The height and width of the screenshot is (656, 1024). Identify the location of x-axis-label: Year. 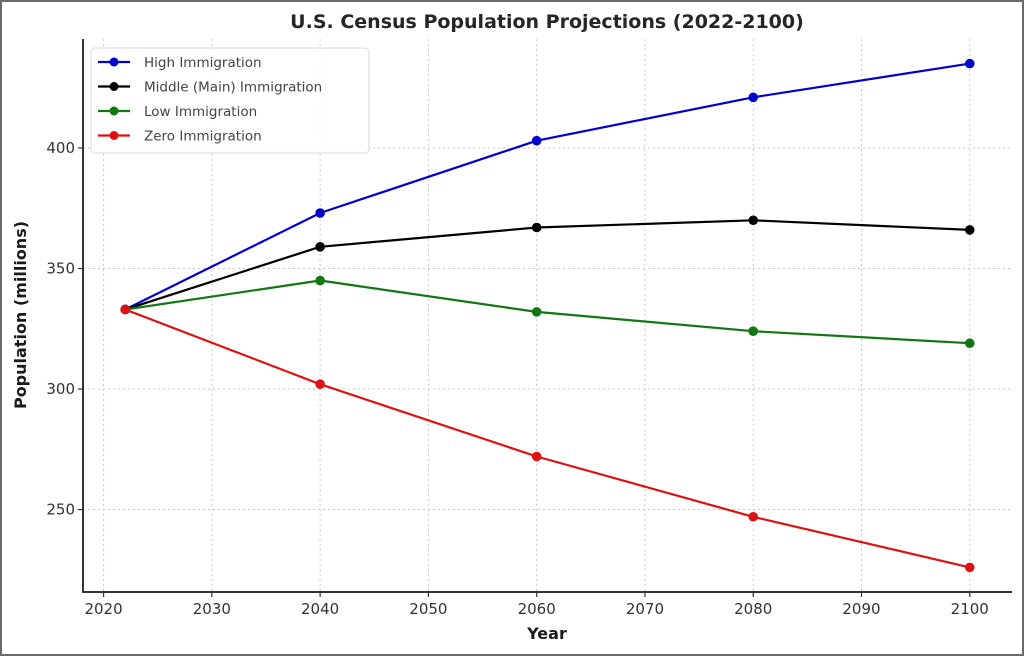
(546, 633).